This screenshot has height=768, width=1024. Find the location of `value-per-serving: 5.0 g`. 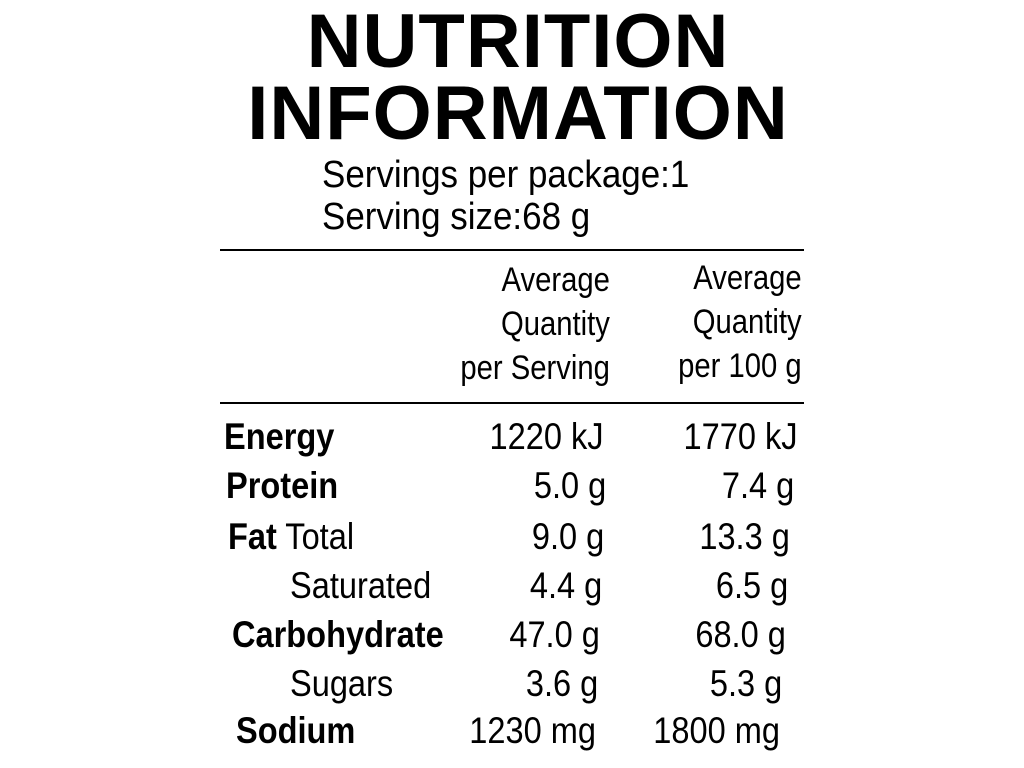

value-per-serving: 5.0 g is located at coordinates (569, 485).